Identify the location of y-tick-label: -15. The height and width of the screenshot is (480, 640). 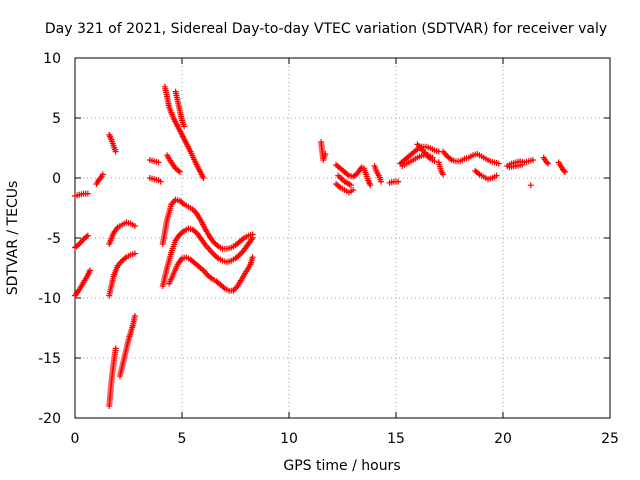
(49, 359).